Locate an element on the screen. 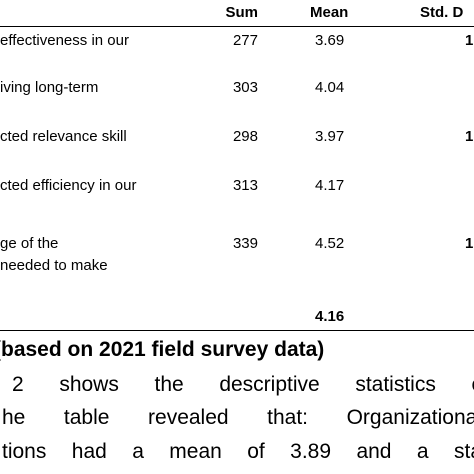 This screenshot has width=474, height=474. column-header: Mean is located at coordinates (329, 12).